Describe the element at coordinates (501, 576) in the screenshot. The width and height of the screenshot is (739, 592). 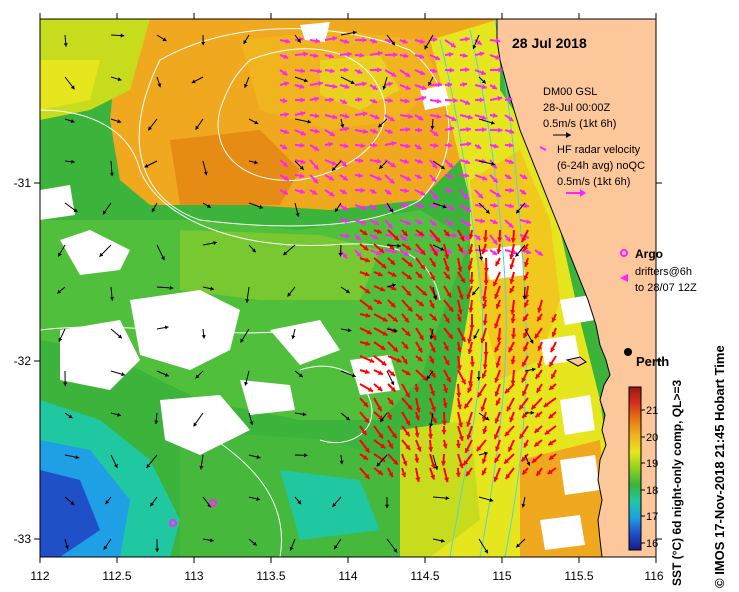
I see `x-tick-label: 115` at that location.